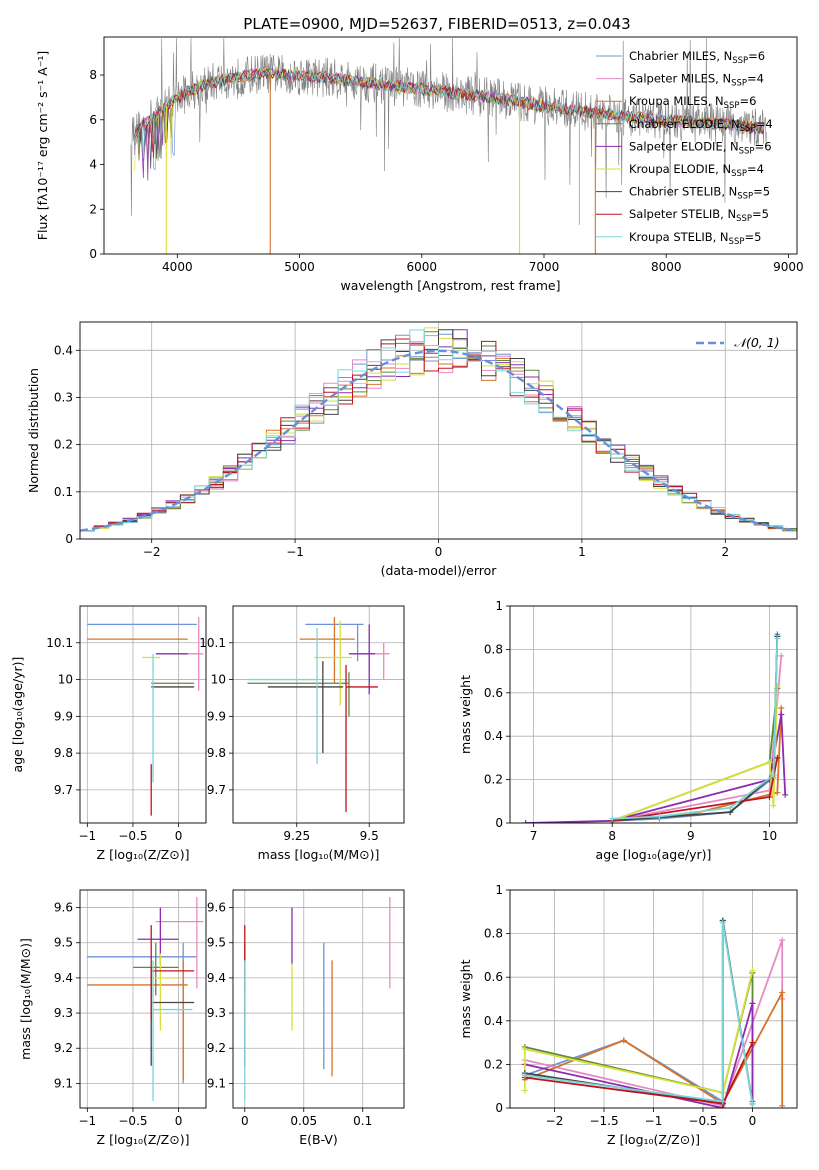 The width and height of the screenshot is (819, 1170). I want to click on x-tick-label: 0.05, so click(303, 1121).